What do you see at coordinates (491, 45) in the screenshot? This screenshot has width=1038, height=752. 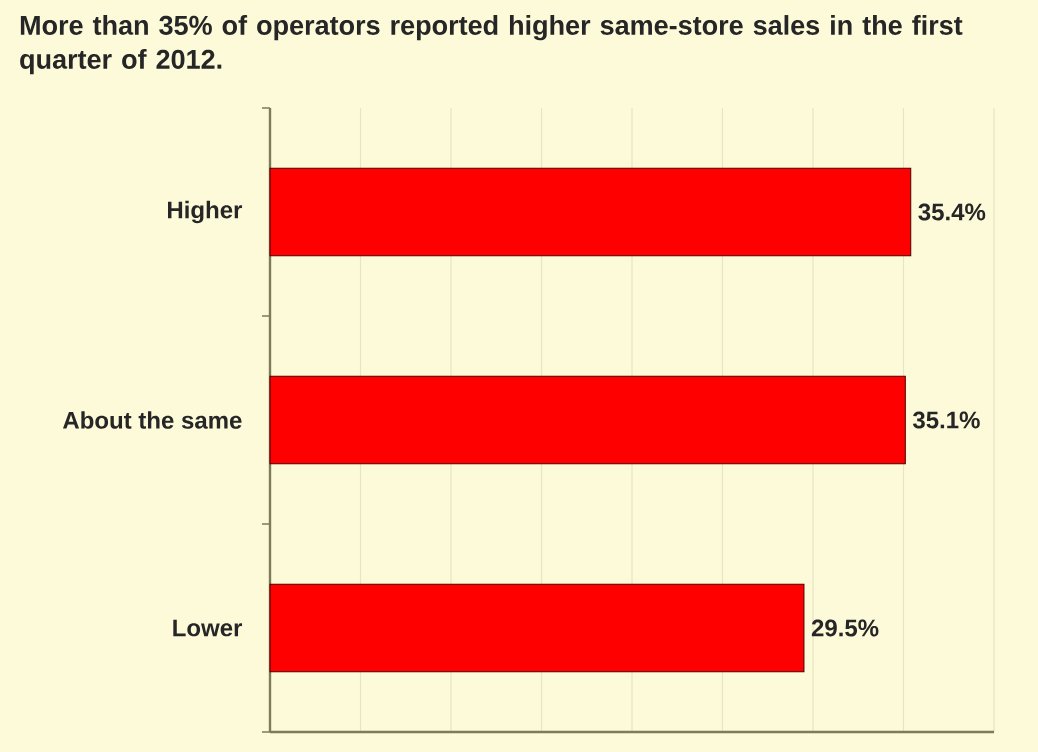 I see `chart-title: More than 35% of operators reported higher same-store sales in the first quarter of 2012.` at bounding box center [491, 45].